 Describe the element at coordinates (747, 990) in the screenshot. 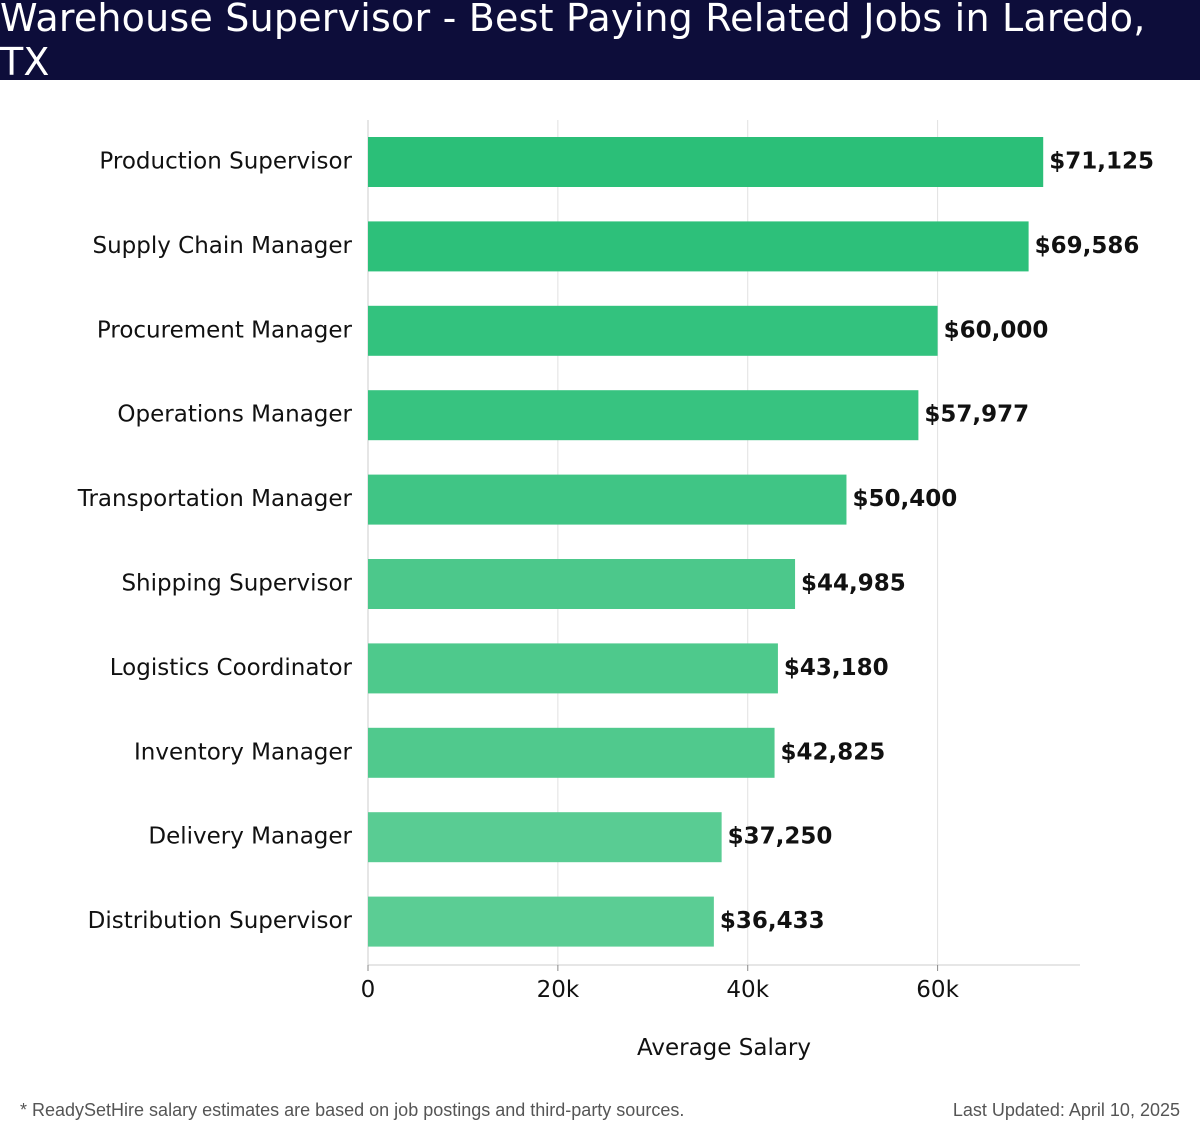

I see `x-tick-label: 40k` at that location.